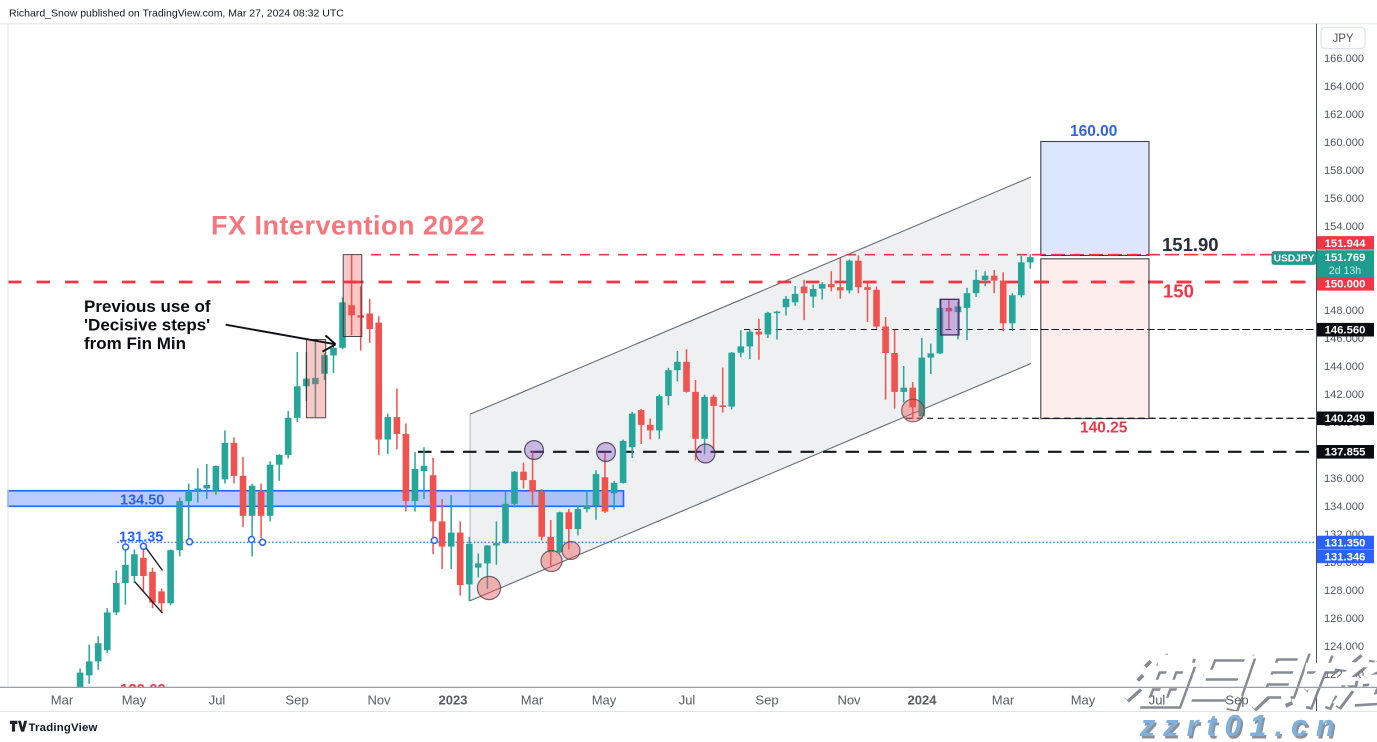  I want to click on svg-text: 164.000, so click(1344, 87).